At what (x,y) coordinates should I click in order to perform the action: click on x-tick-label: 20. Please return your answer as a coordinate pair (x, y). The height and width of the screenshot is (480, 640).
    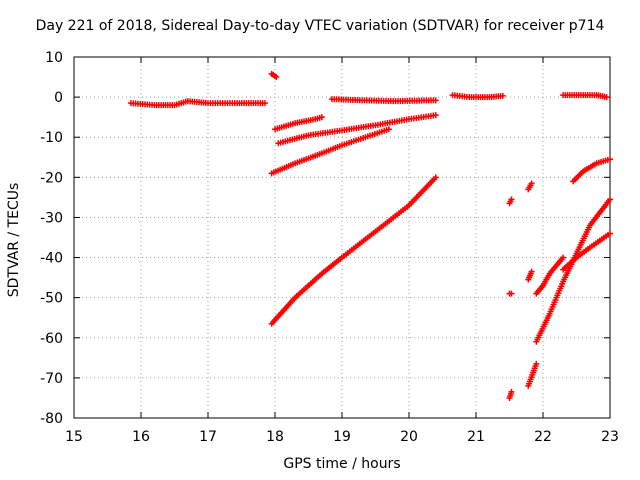
    Looking at the image, I should click on (409, 437).